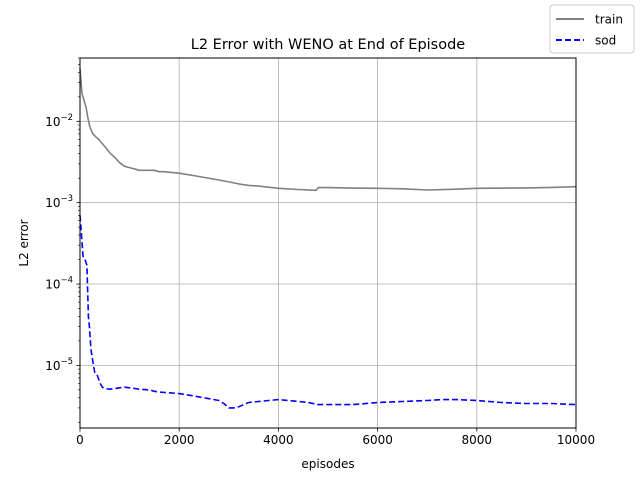 Image resolution: width=640 pixels, height=480 pixels. I want to click on x-tick-label: 6000, so click(377, 440).